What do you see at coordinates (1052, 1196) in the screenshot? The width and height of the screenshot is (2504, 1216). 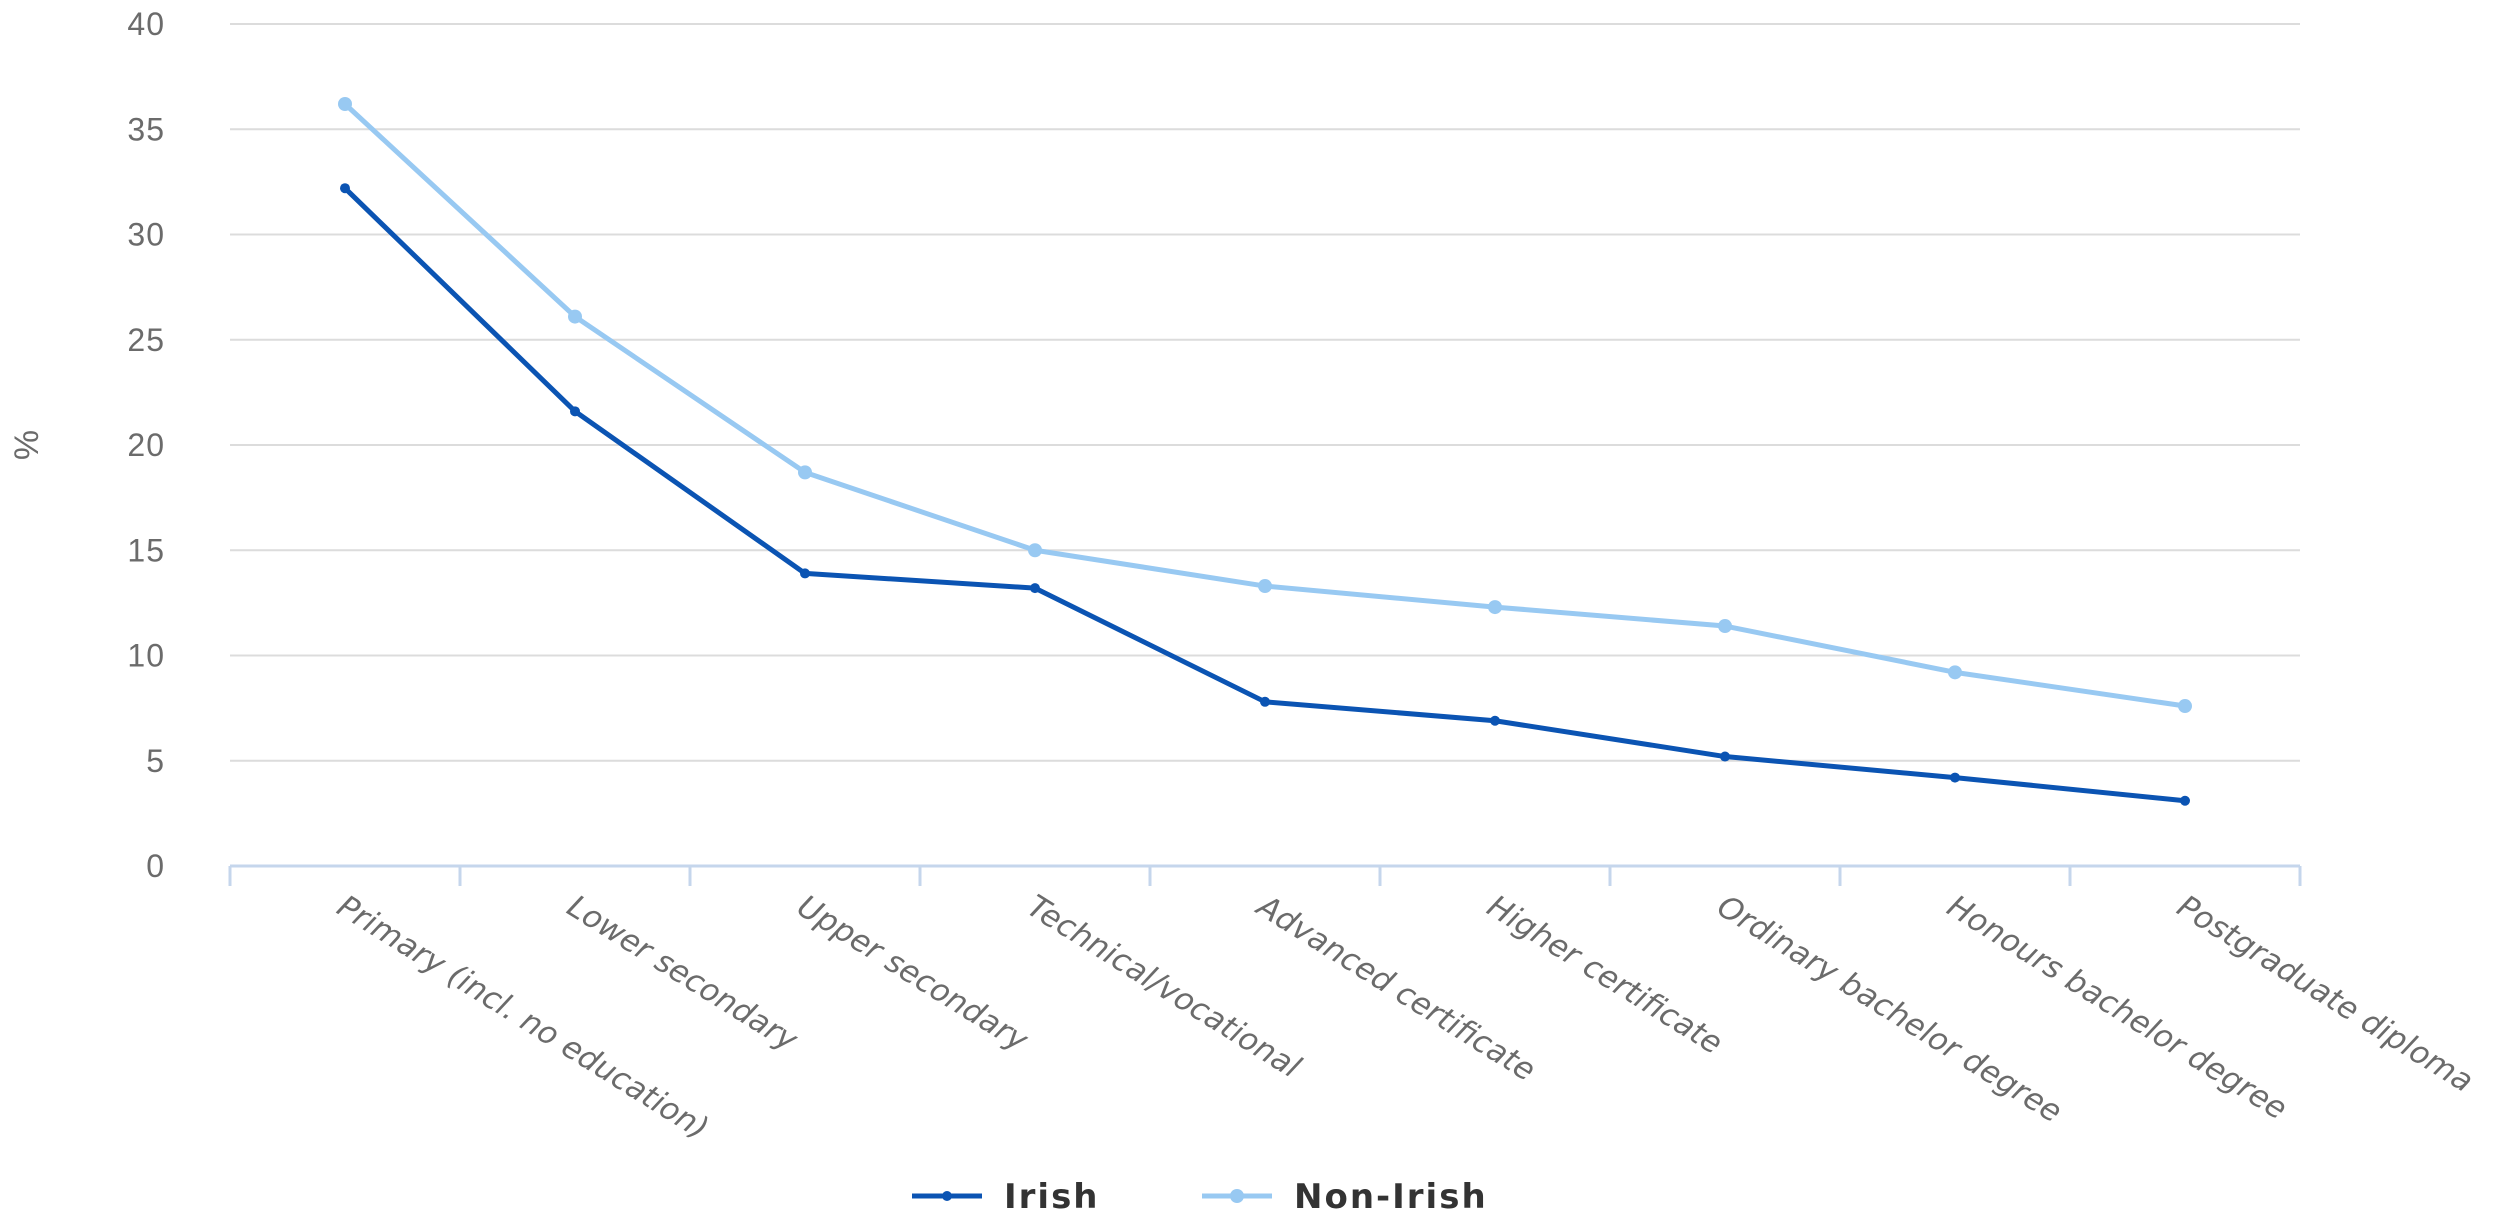 I see `legend-label: Irish` at bounding box center [1052, 1196].